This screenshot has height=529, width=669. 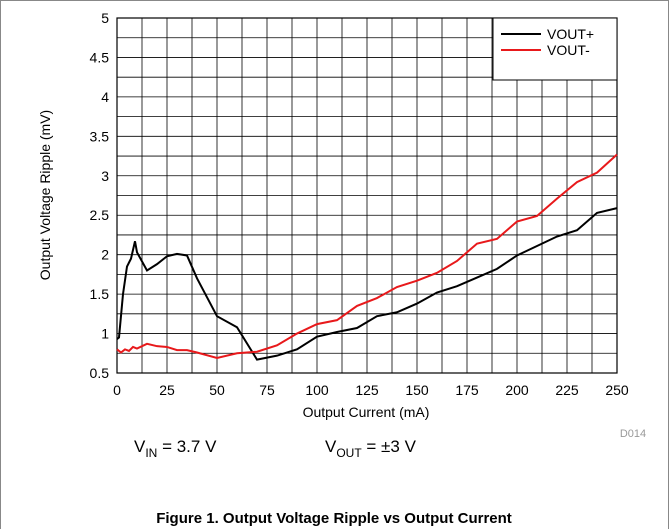 What do you see at coordinates (567, 390) in the screenshot?
I see `x-tick-label: 225` at bounding box center [567, 390].